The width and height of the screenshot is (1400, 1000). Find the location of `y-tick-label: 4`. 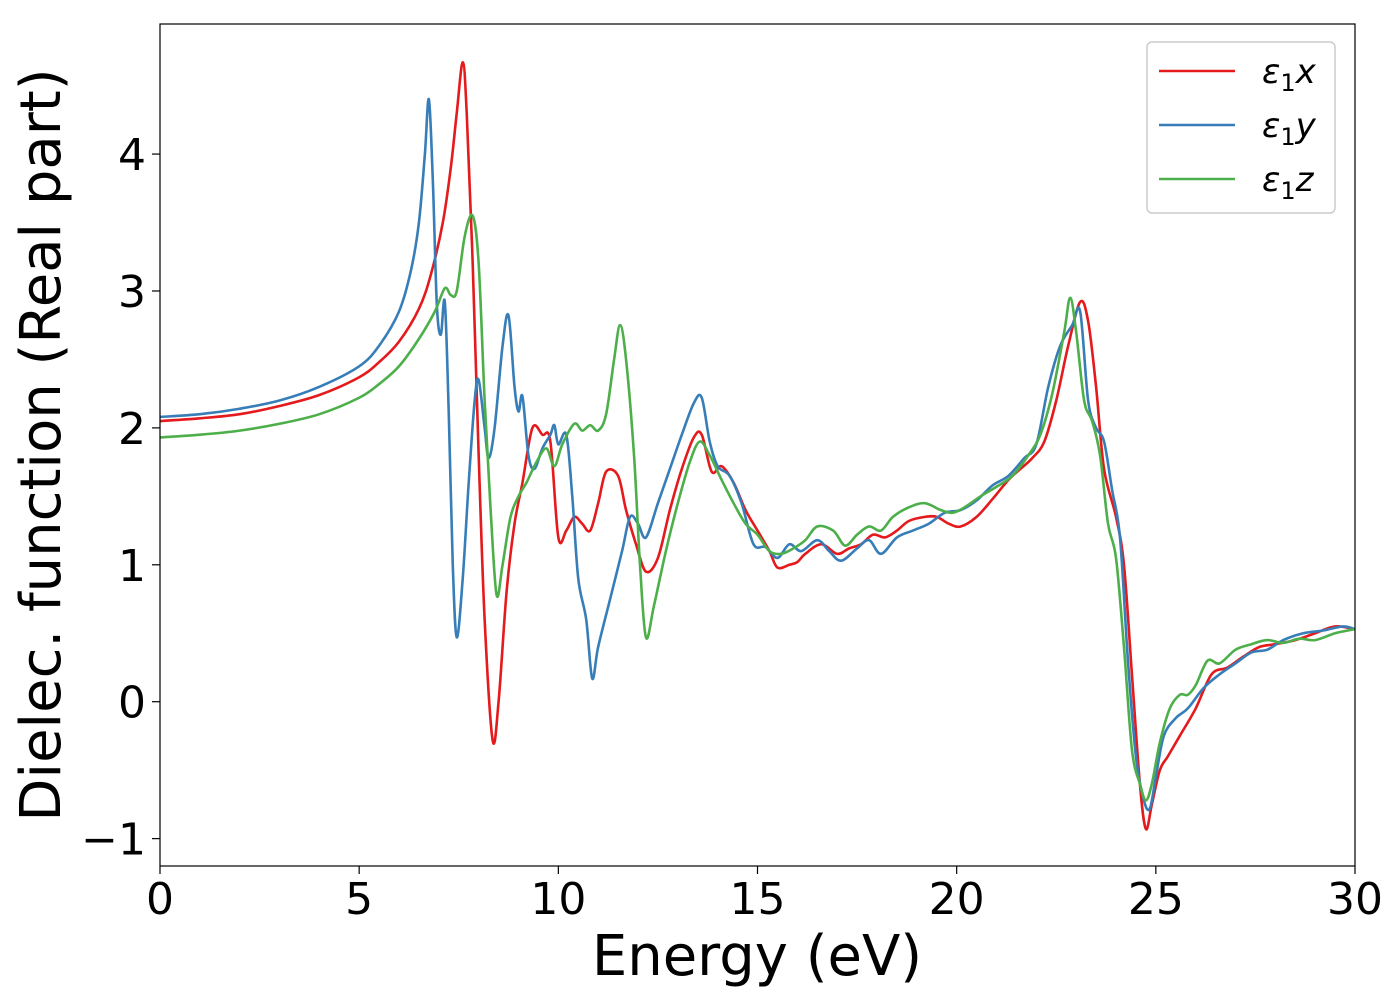

y-tick-label: 4 is located at coordinates (132, 155).